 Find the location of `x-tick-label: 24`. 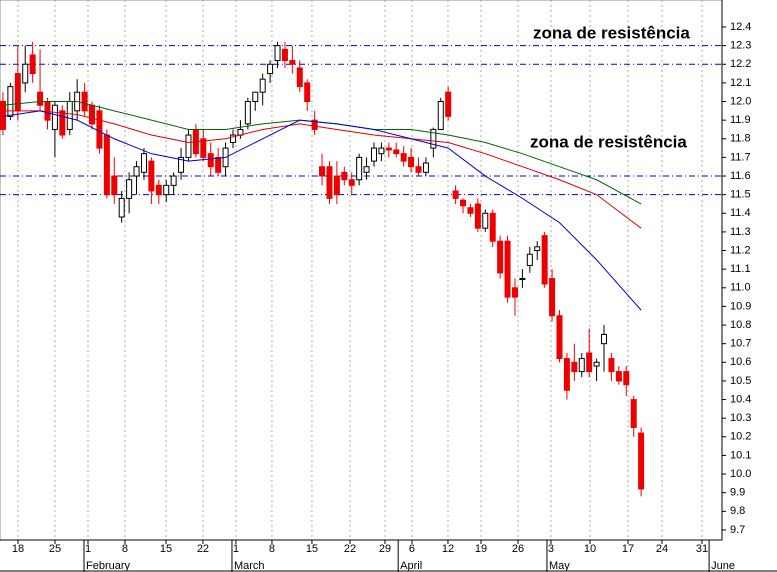

x-tick-label: 24 is located at coordinates (662, 549).